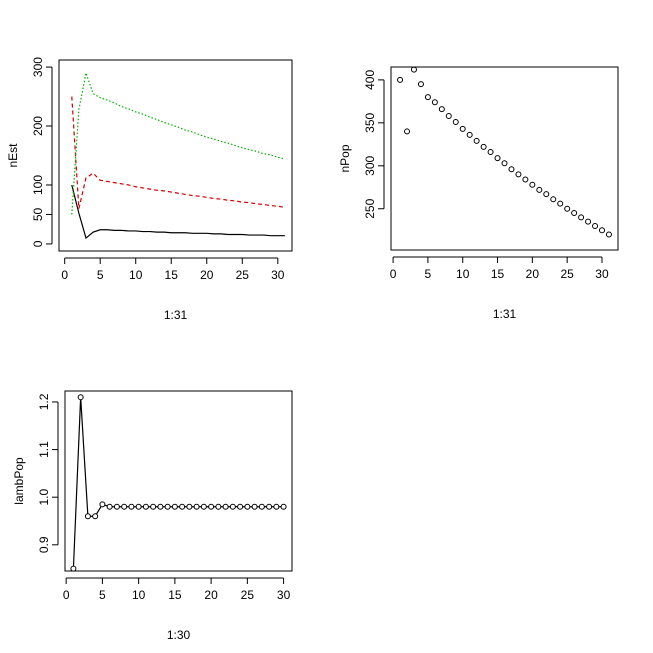 Image resolution: width=653 pixels, height=653 pixels. Describe the element at coordinates (44, 449) in the screenshot. I see `y-tick-label: 1.1` at that location.